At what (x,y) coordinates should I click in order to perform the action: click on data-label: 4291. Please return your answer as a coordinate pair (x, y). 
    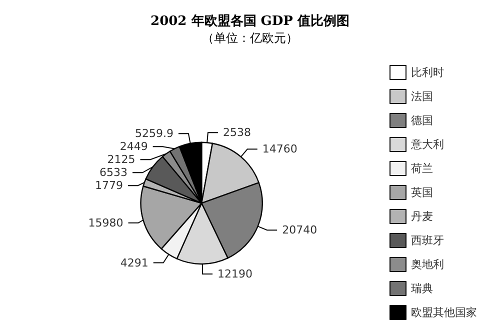
    Looking at the image, I should click on (134, 263).